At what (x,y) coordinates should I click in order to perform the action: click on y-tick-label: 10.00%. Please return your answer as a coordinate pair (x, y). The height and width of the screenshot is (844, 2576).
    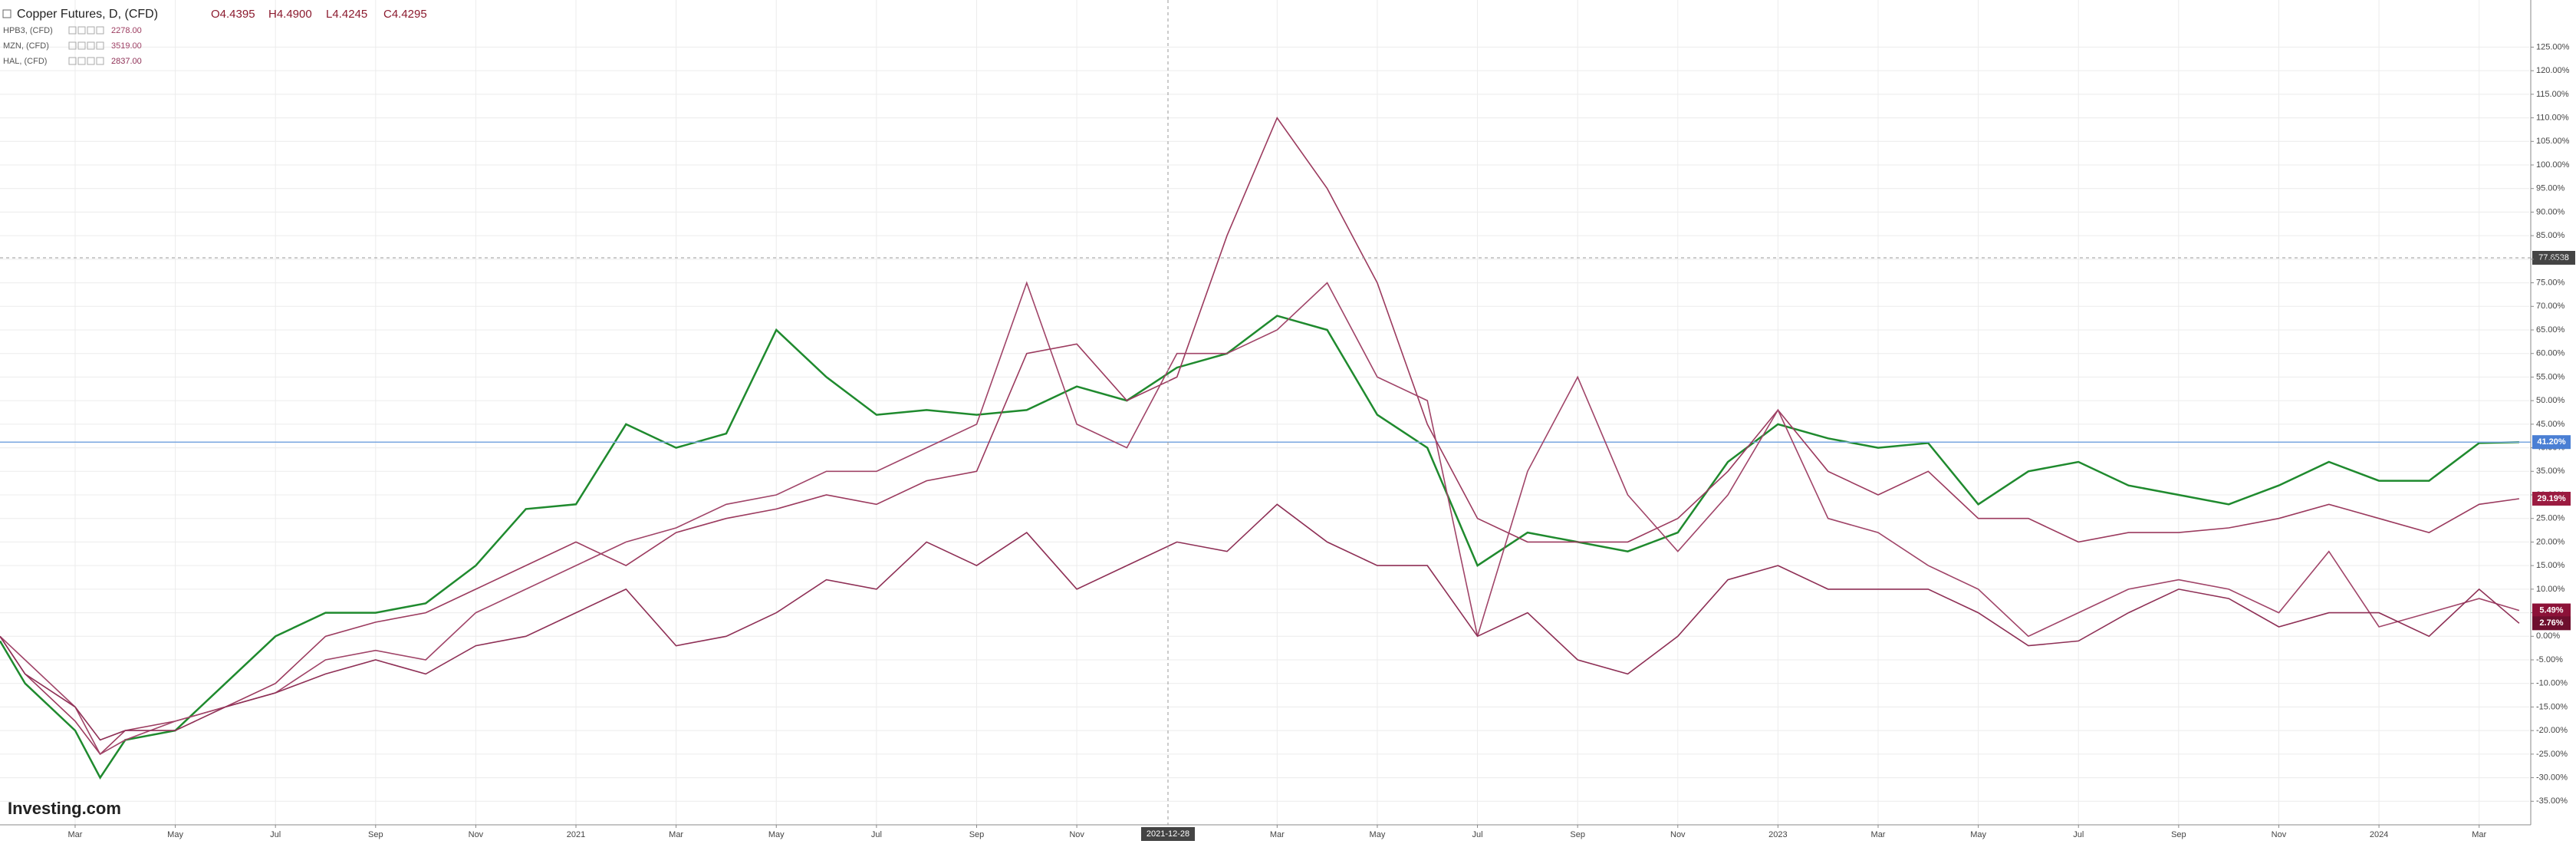
    Looking at the image, I should click on (2550, 589).